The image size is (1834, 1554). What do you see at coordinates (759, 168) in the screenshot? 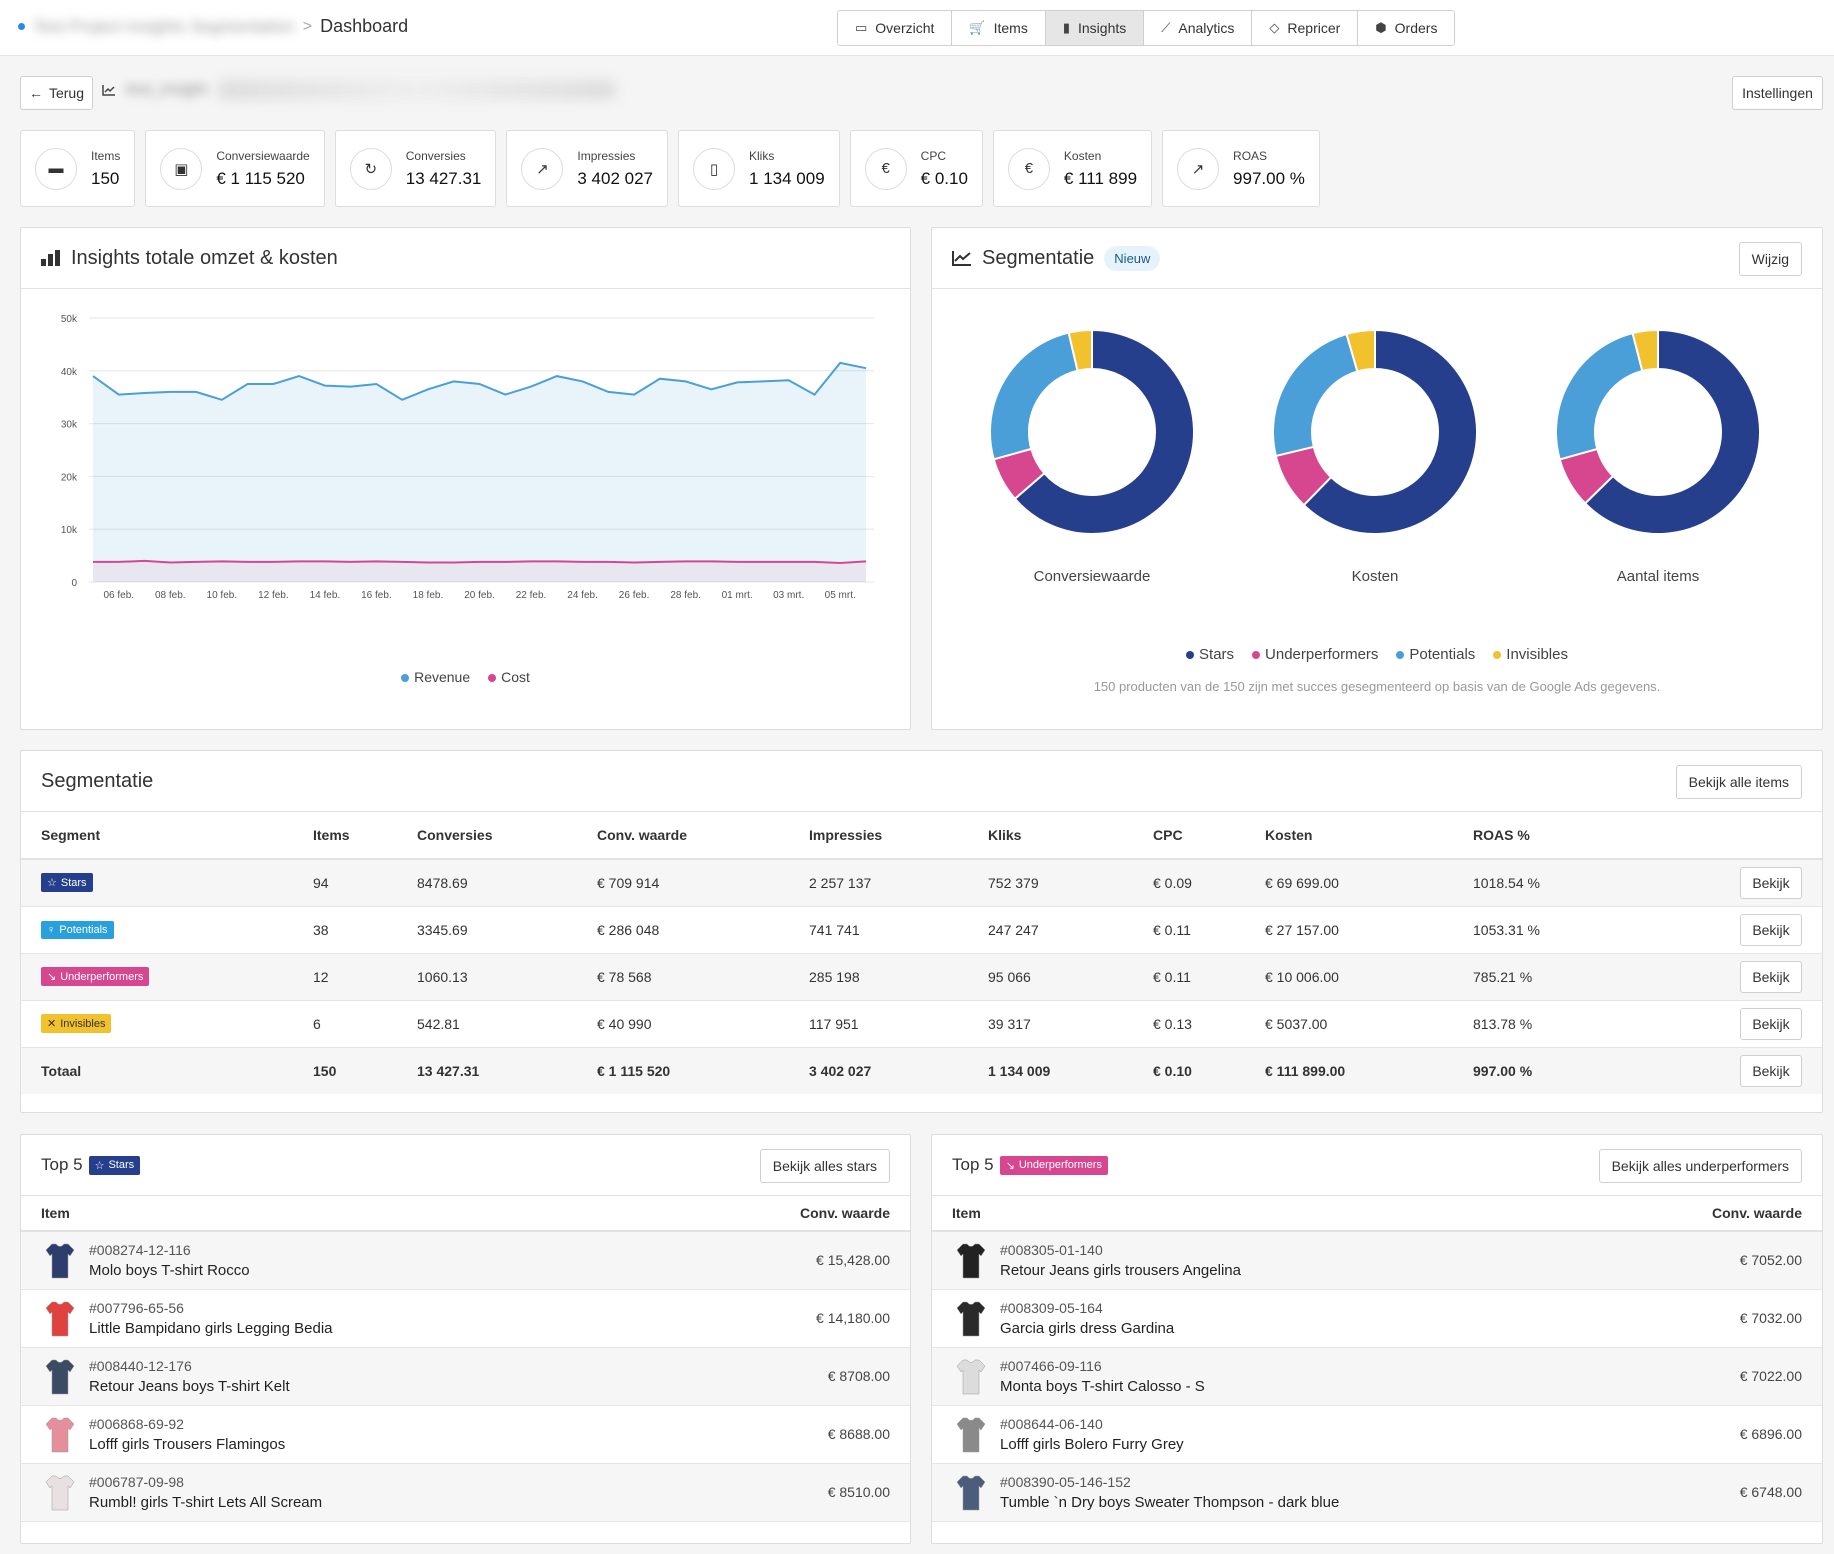
I see `kpi-kliks: ▯ Kliks 1 134 009` at bounding box center [759, 168].